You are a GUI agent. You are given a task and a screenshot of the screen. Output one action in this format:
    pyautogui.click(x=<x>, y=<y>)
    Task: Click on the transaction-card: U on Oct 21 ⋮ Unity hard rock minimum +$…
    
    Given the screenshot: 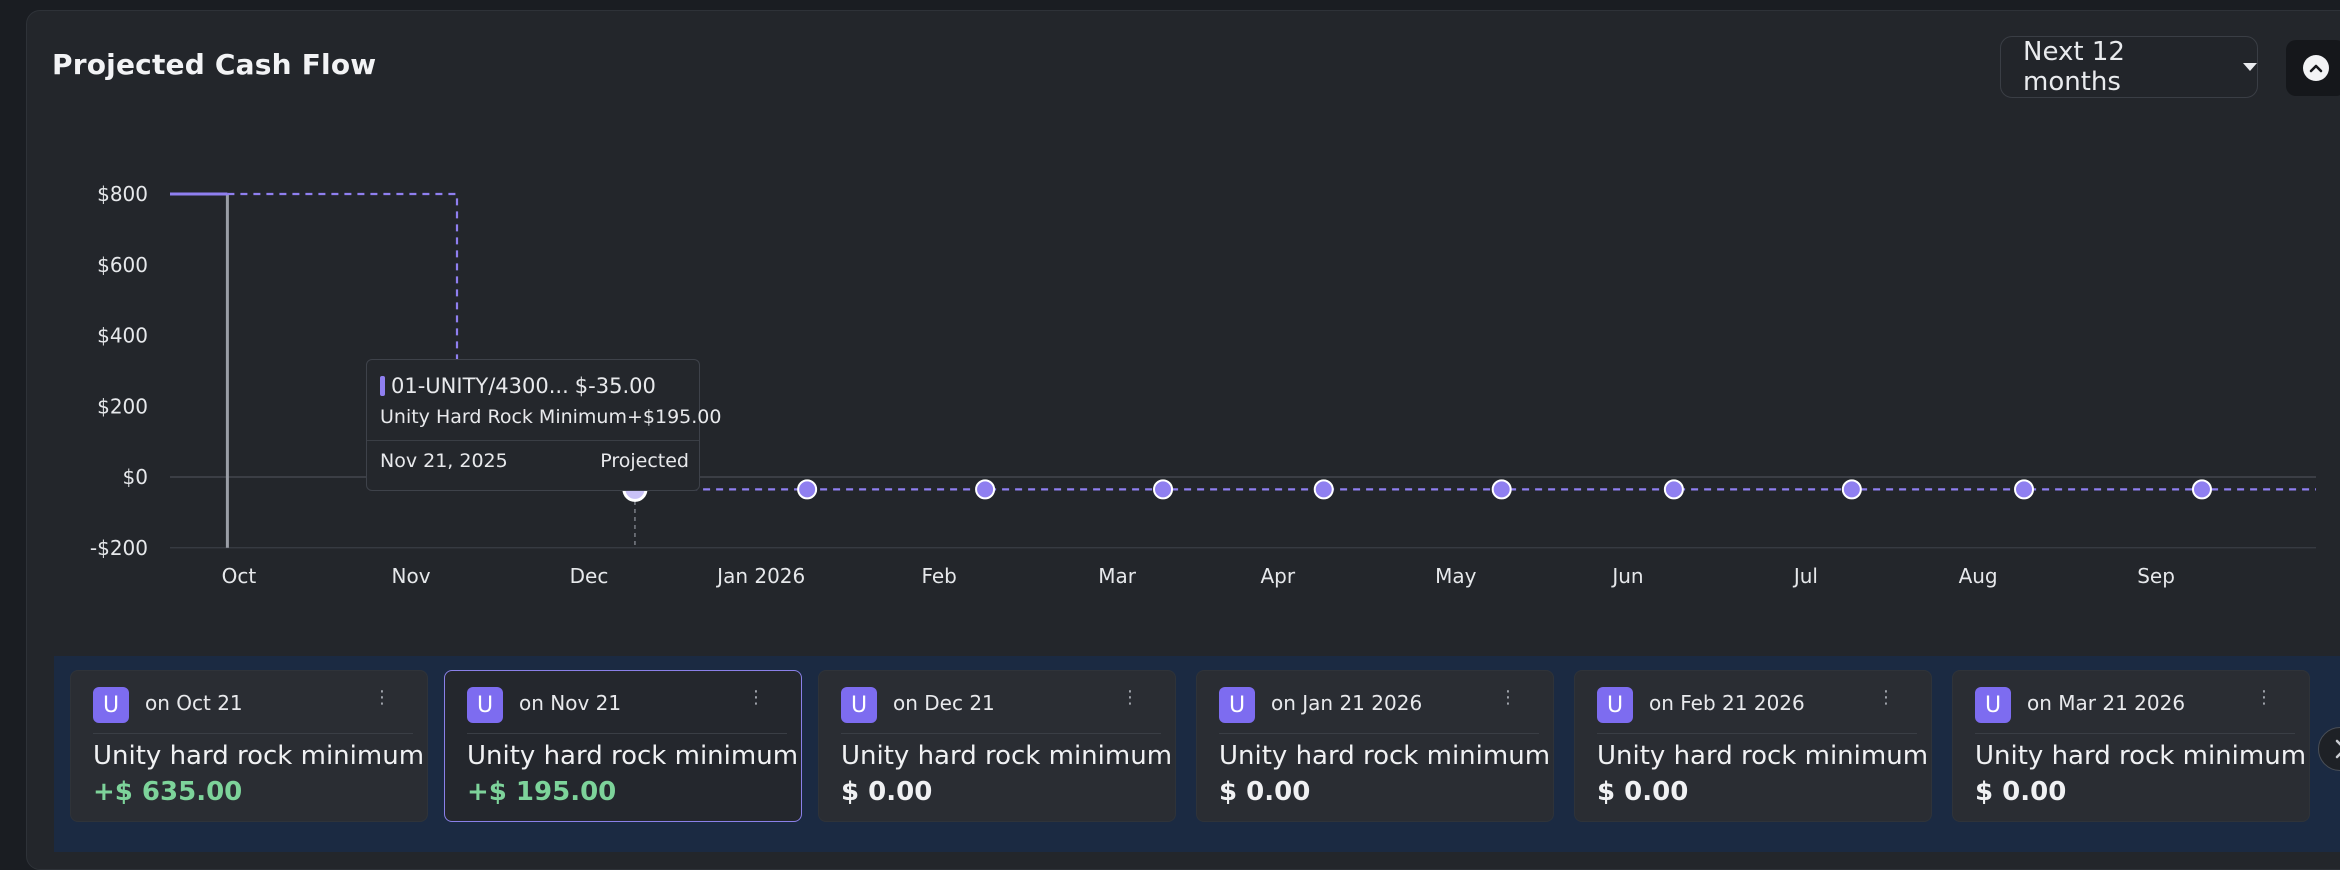 What is the action you would take?
    pyautogui.click(x=249, y=746)
    